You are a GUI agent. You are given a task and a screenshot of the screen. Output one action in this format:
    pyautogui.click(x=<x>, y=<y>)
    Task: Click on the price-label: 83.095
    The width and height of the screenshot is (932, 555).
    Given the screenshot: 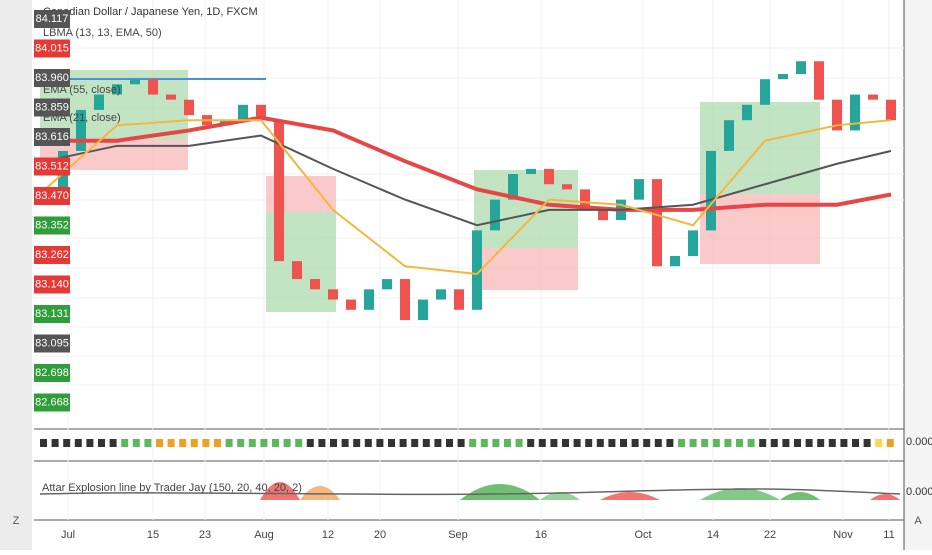 What is the action you would take?
    pyautogui.click(x=52, y=343)
    